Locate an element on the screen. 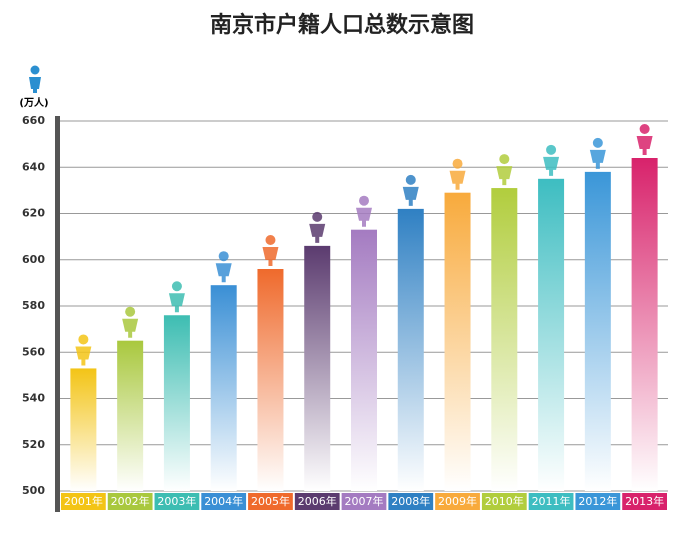 The image size is (684, 536). x-tick-label: 2003年 is located at coordinates (176, 501).